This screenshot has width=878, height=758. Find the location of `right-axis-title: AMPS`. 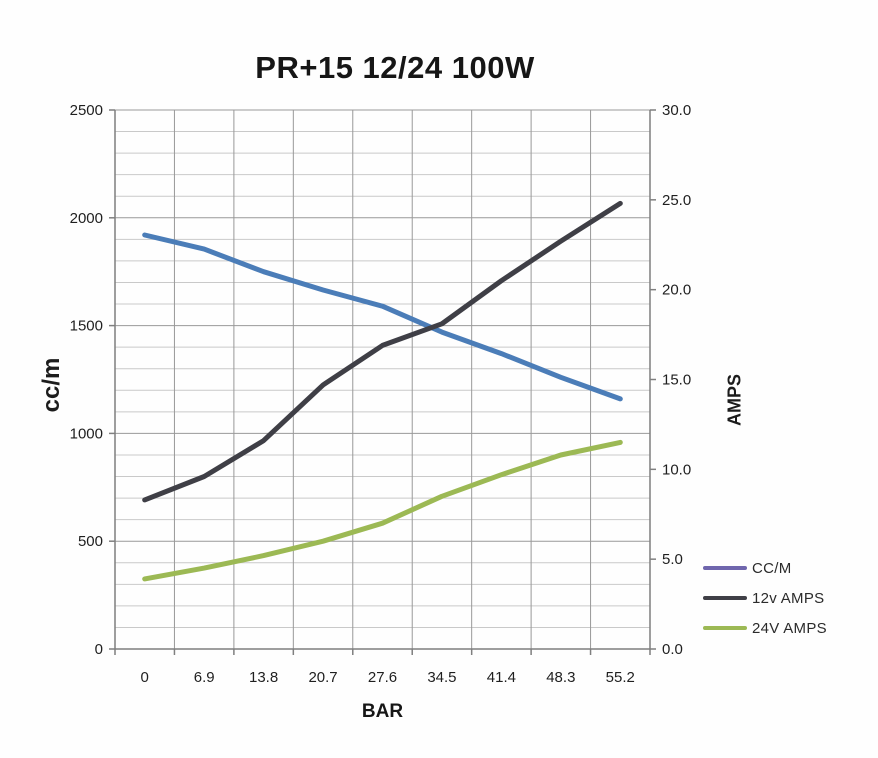

right-axis-title: AMPS is located at coordinates (734, 400).